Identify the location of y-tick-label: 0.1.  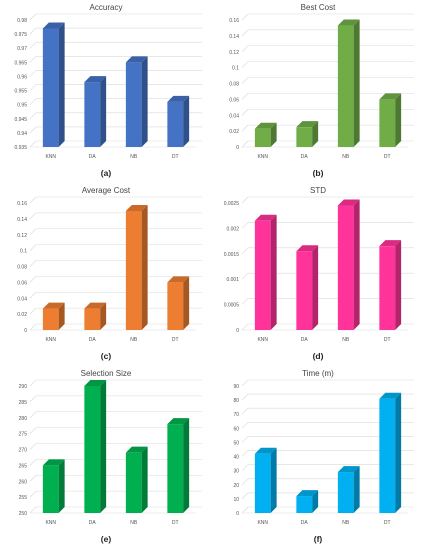
(235, 69).